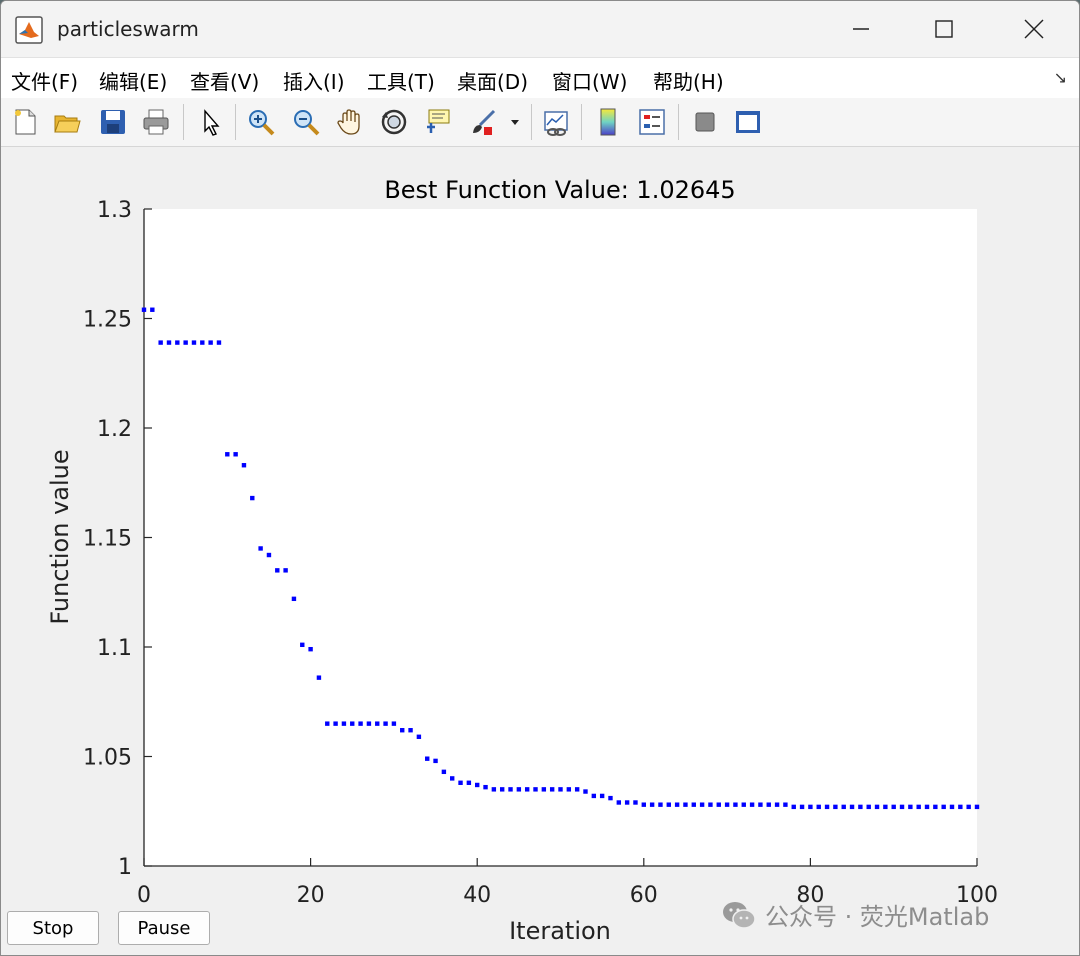  I want to click on zoom-out-icon, so click(307, 123).